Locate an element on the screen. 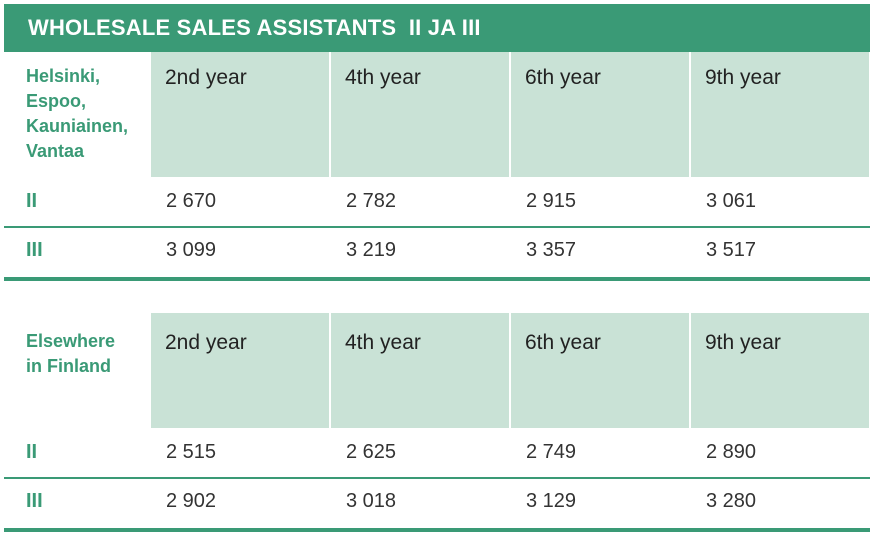 The height and width of the screenshot is (536, 874). table-cell: 2 782 is located at coordinates (371, 201).